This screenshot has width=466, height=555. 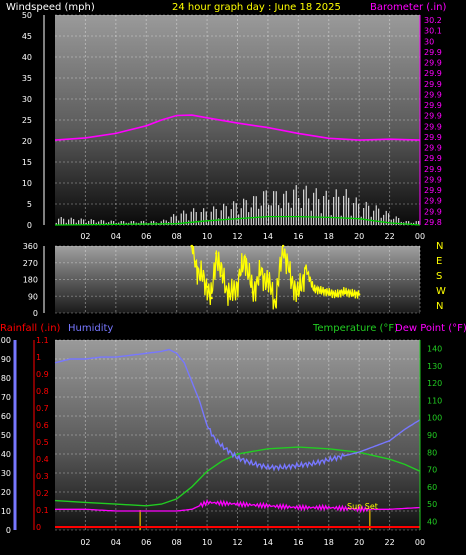 I want to click on temperature-tick-label: 40, so click(x=432, y=521).